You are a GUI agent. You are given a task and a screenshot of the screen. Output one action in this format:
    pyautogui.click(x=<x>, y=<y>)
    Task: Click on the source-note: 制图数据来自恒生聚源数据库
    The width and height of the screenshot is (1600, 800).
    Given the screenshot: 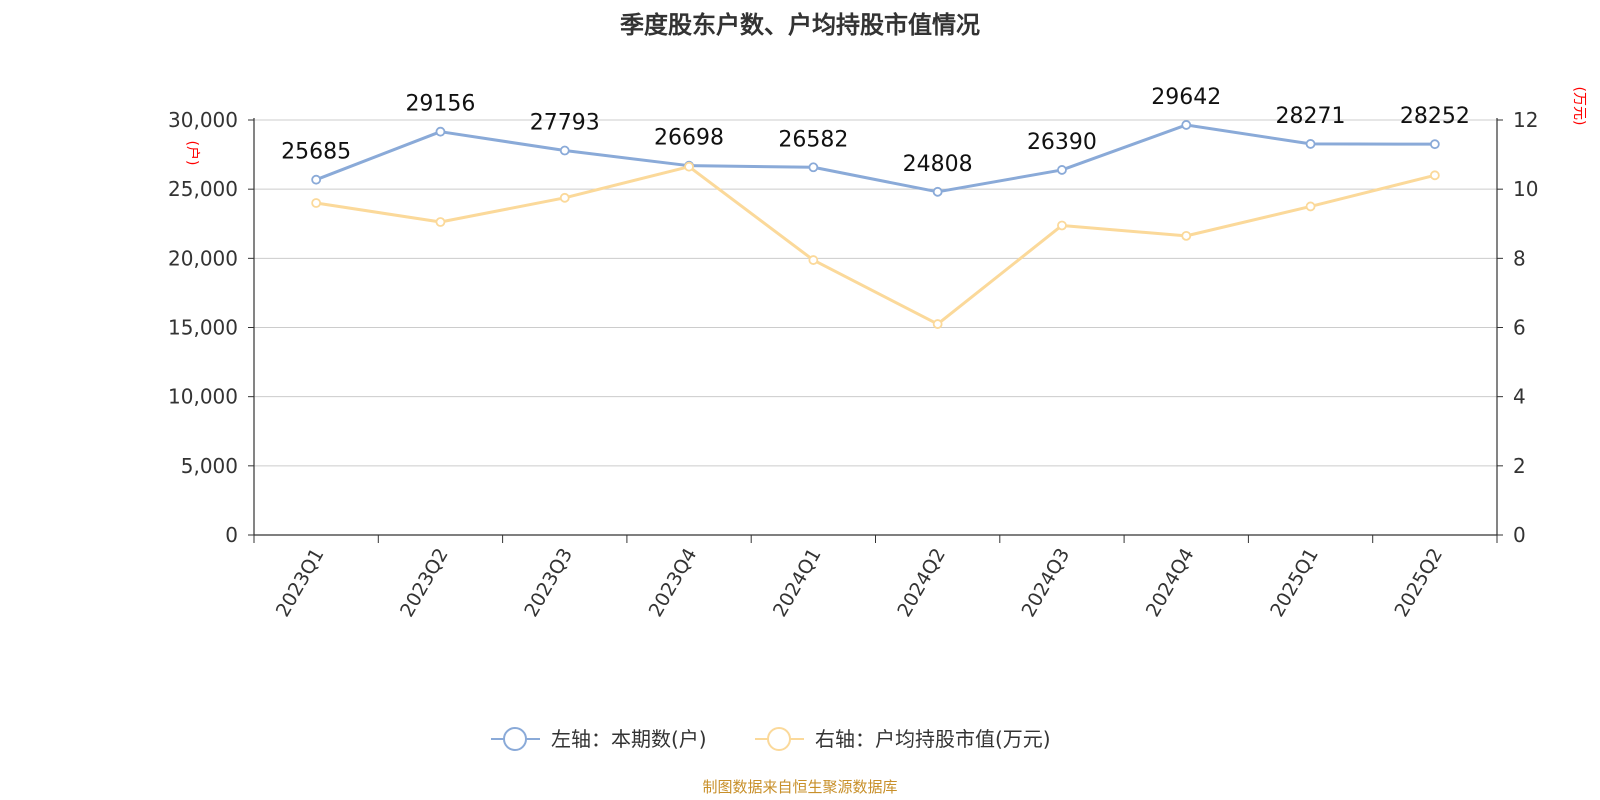 What is the action you would take?
    pyautogui.click(x=799, y=787)
    